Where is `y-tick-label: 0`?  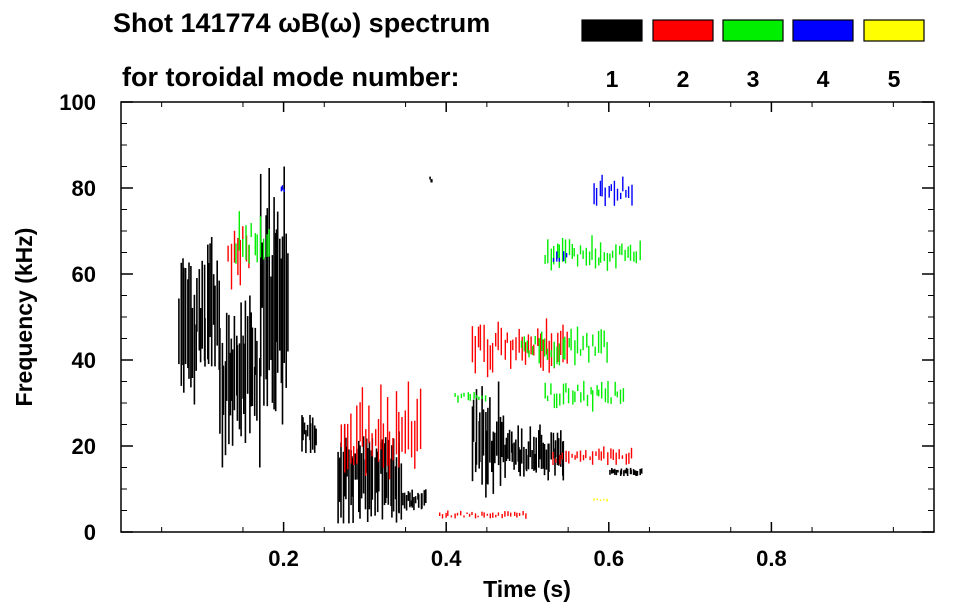 y-tick-label: 0 is located at coordinates (90, 532).